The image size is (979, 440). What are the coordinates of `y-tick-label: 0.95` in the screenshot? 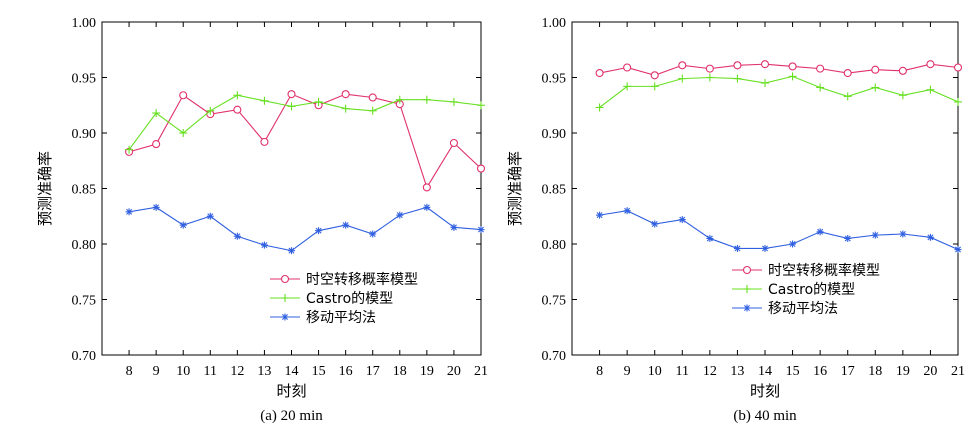 It's located at (84, 79).